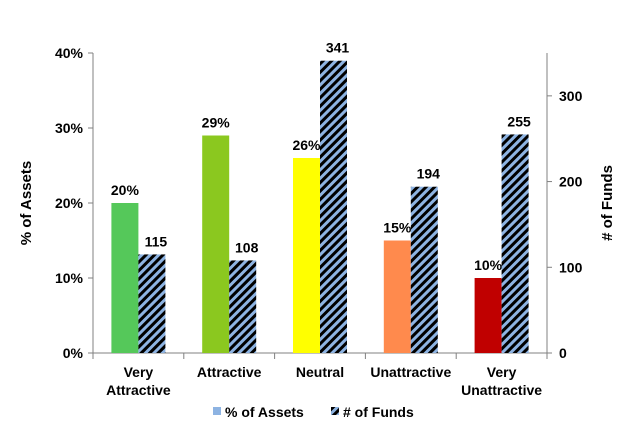 Image resolution: width=630 pixels, height=441 pixels. I want to click on assets-value-label: 29%, so click(216, 123).